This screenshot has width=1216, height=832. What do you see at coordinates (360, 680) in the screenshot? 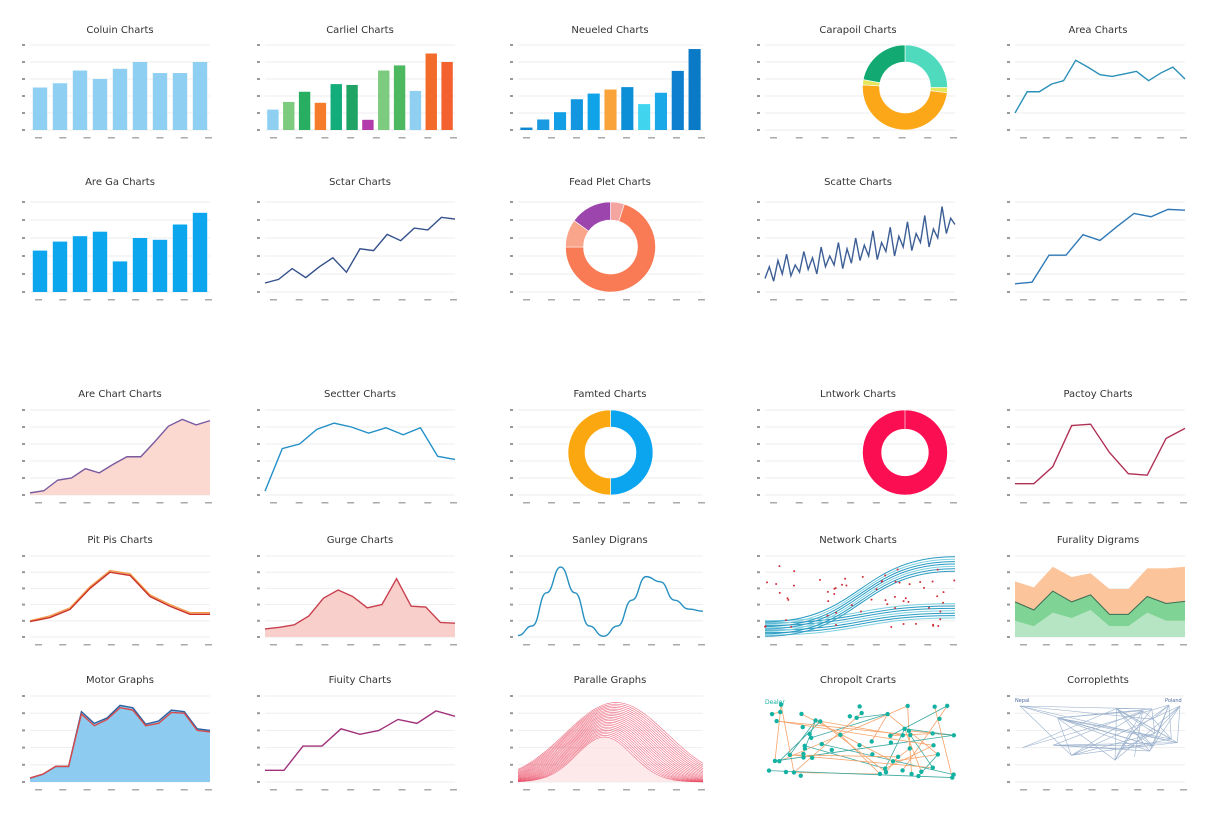
I see `chart-title: Fiuity Charts` at bounding box center [360, 680].